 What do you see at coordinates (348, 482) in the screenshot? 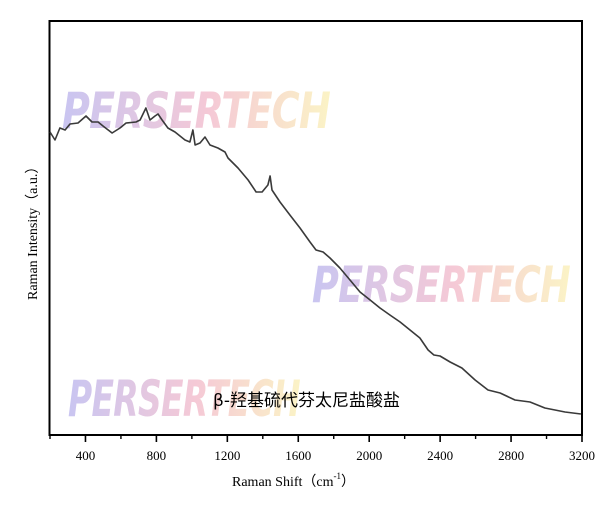
I see `x-axis-title-close: ）` at bounding box center [348, 482].